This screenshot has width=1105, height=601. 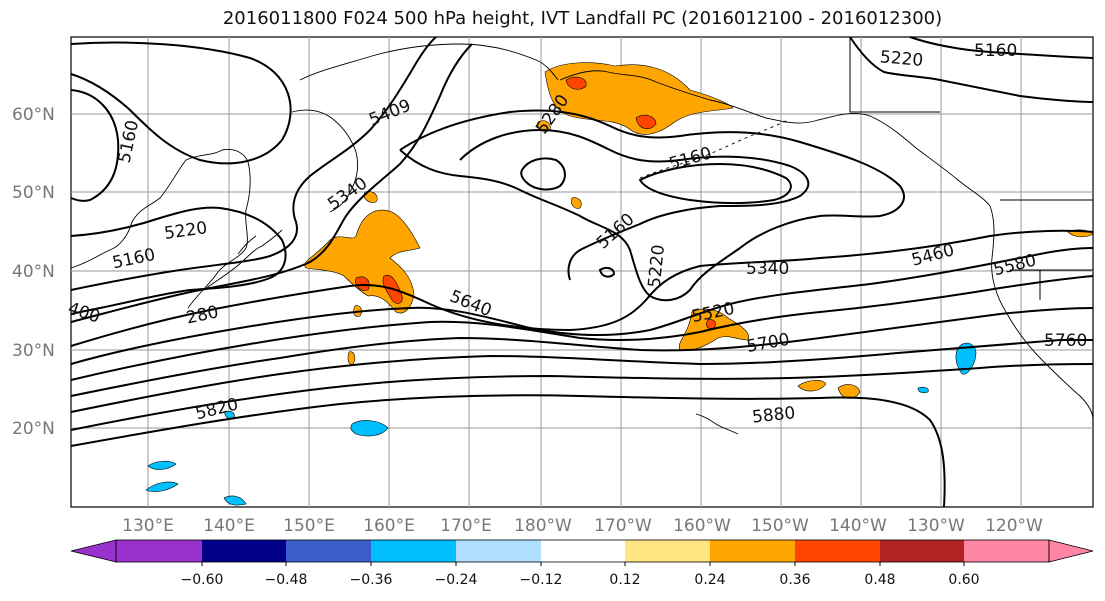 What do you see at coordinates (243, 260) in the screenshot?
I see `coast-japan` at bounding box center [243, 260].